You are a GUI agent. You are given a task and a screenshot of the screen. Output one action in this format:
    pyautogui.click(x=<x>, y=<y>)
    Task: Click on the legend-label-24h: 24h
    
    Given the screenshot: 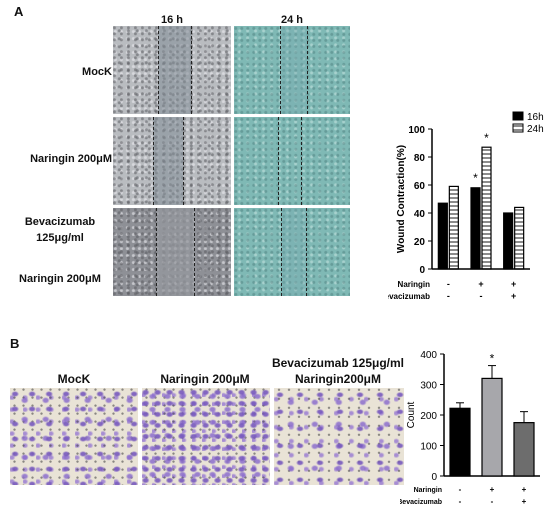 What is the action you would take?
    pyautogui.click(x=535, y=129)
    